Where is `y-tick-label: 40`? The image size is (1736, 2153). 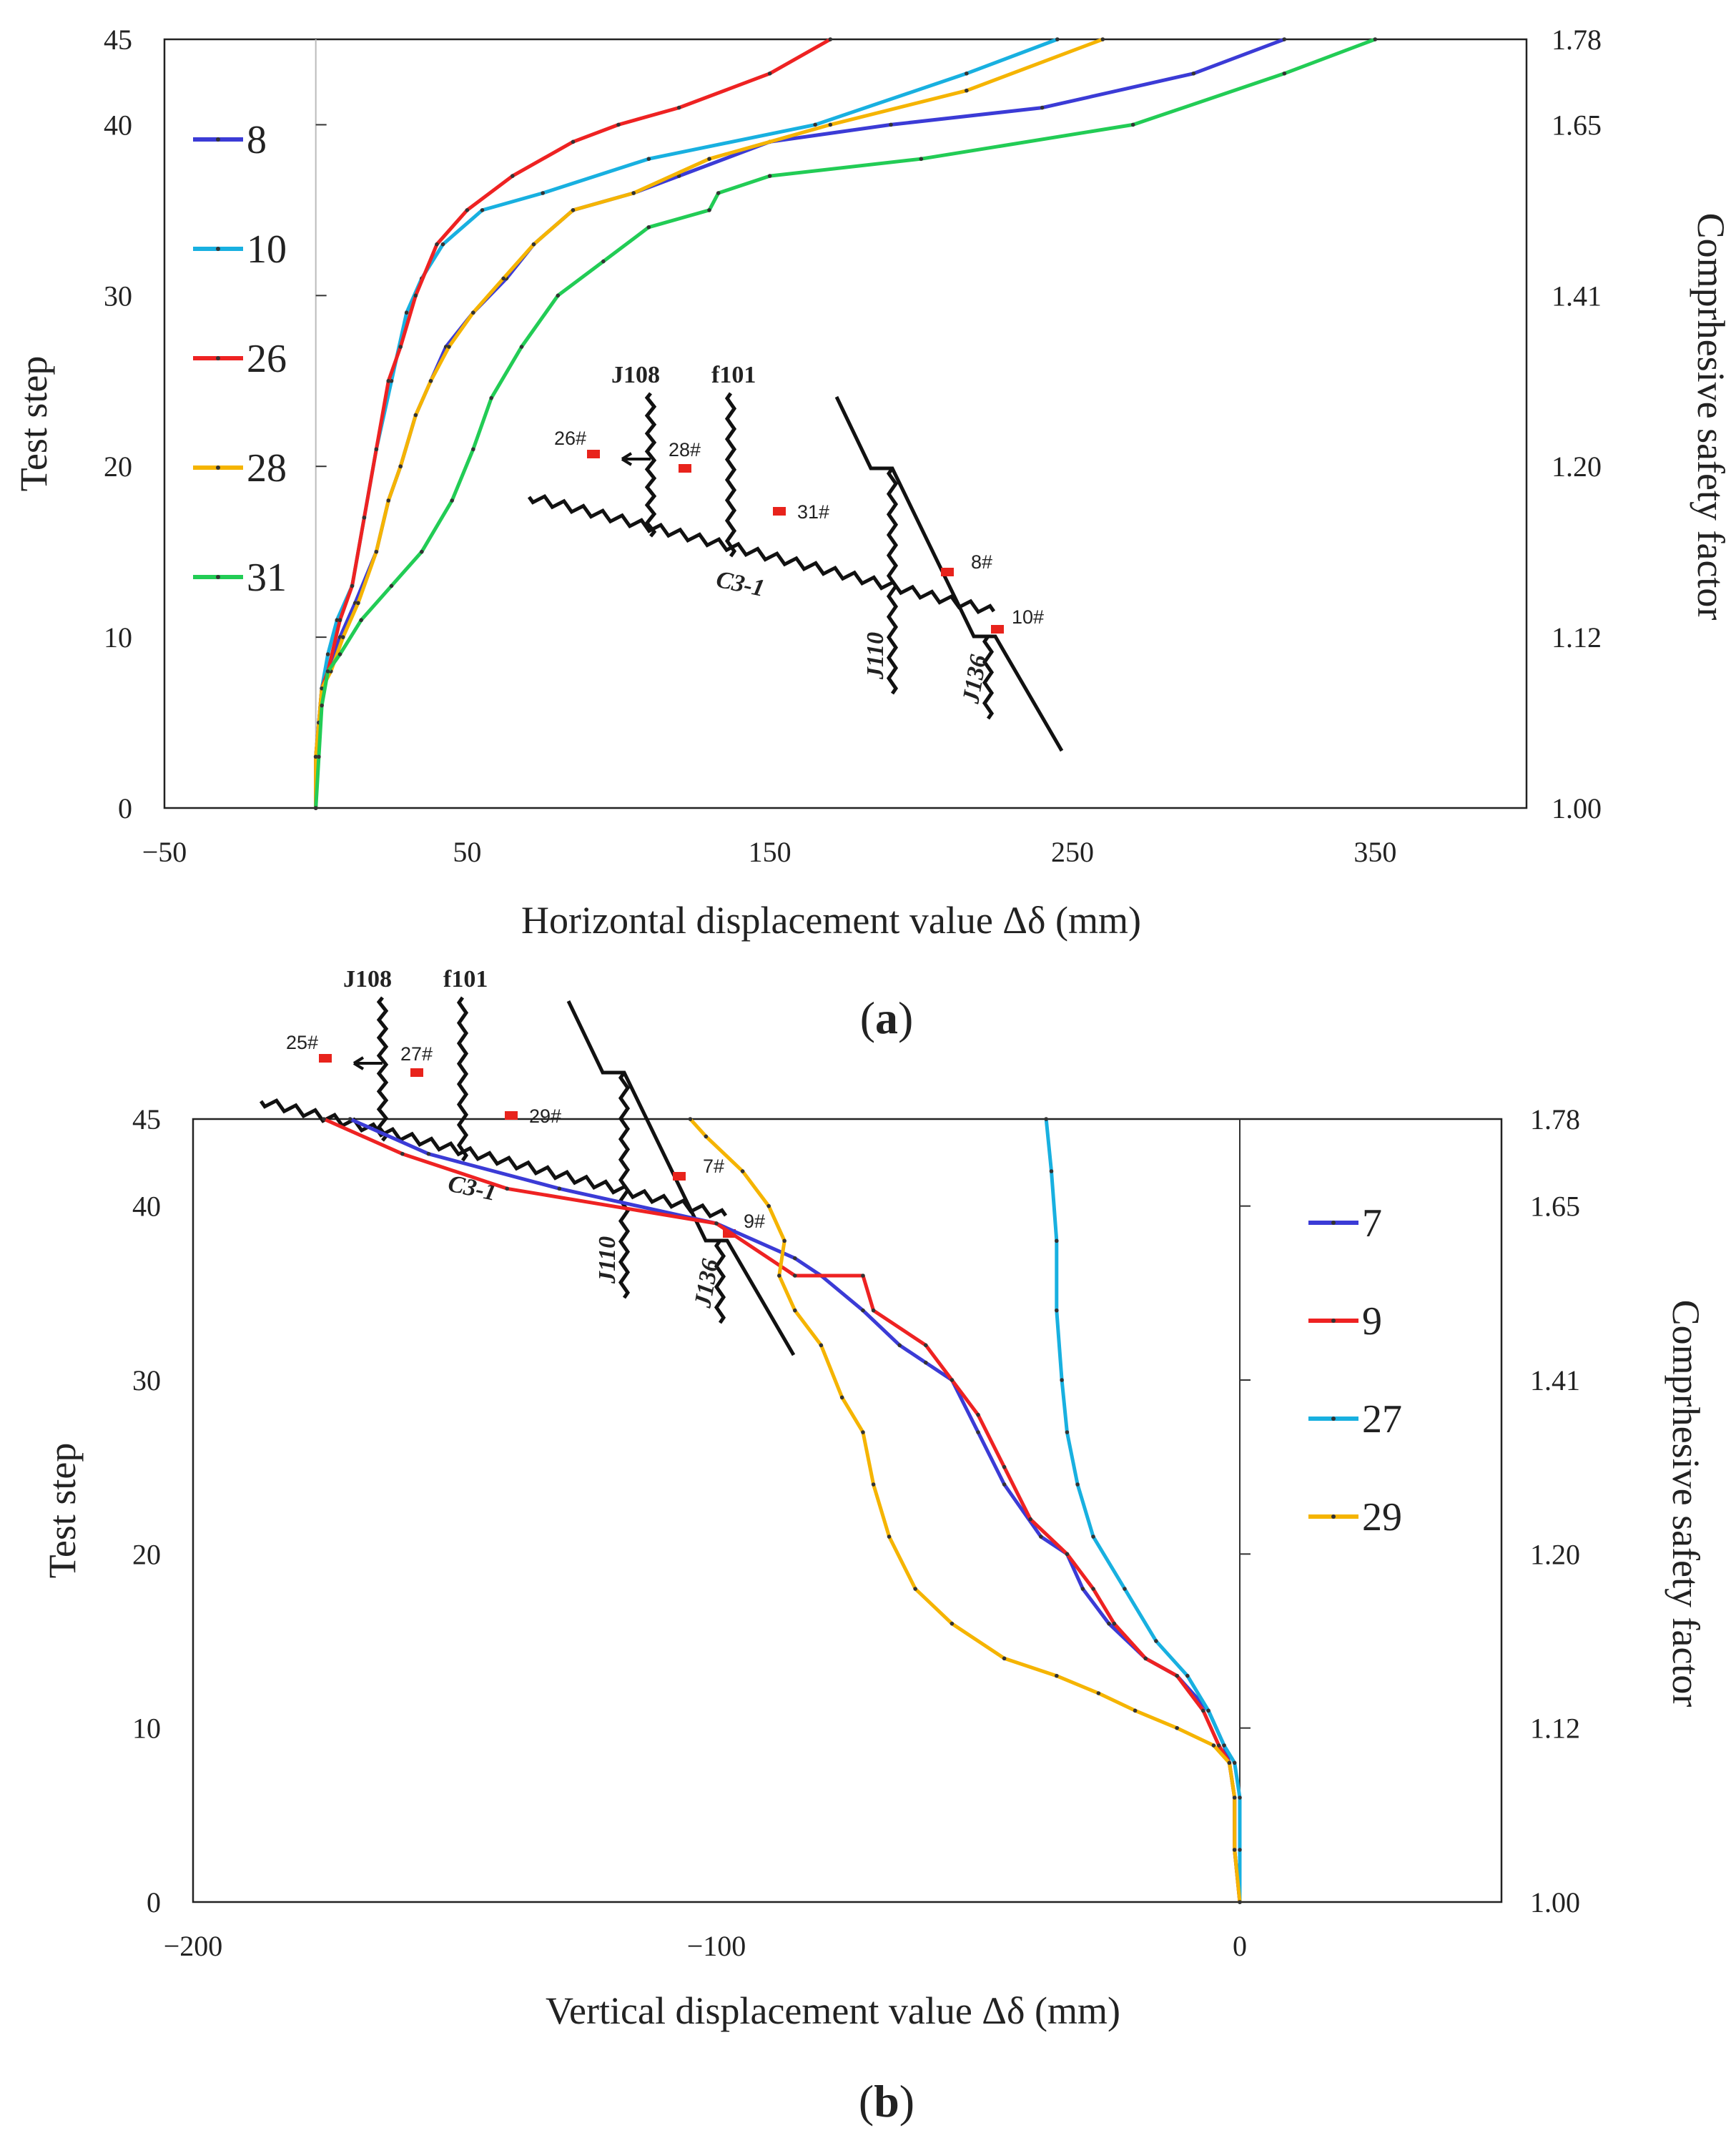
y-tick-label: 40 is located at coordinates (118, 125).